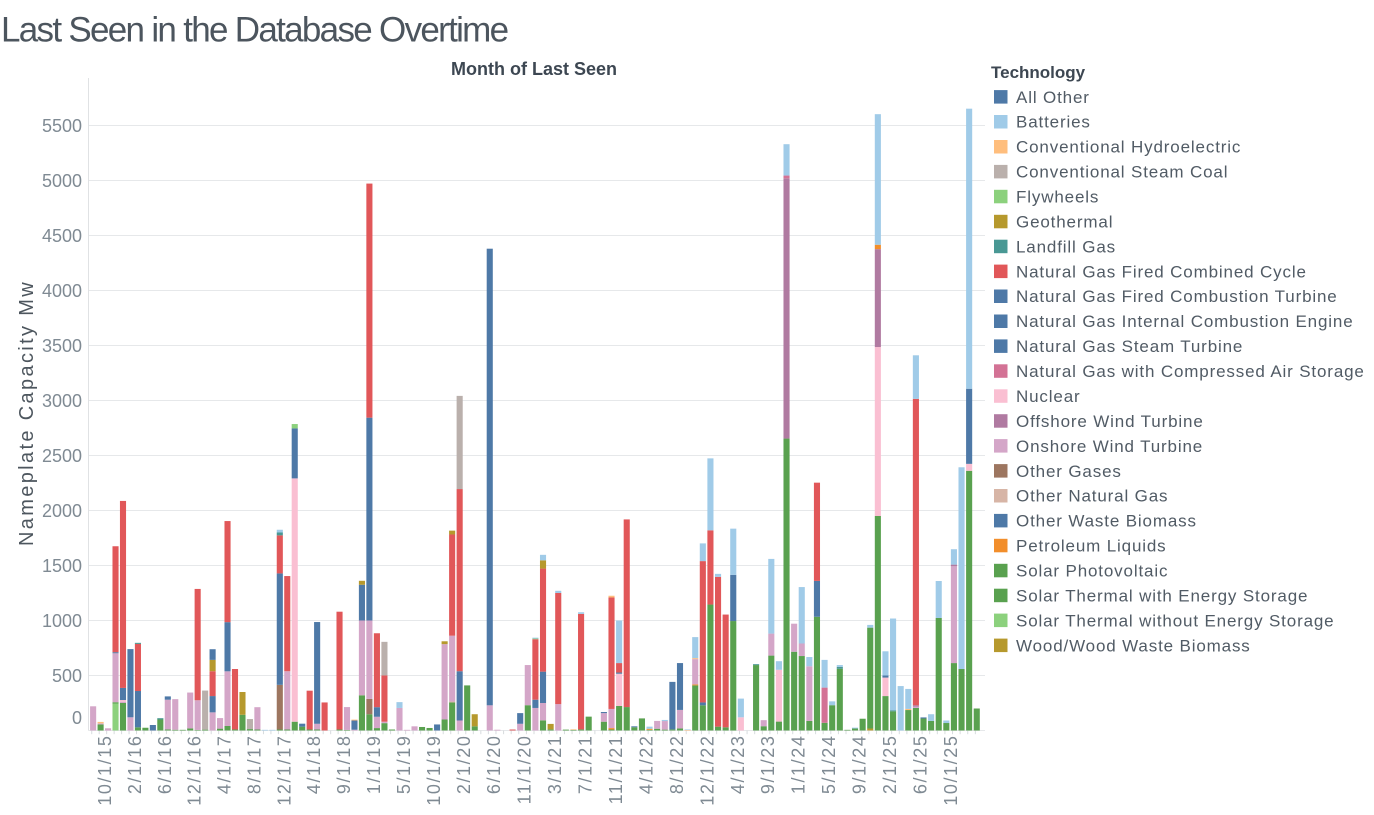 This screenshot has height=815, width=1374. Describe the element at coordinates (27, 413) in the screenshot. I see `svg-text: Nameplate Capacity Mw` at that location.